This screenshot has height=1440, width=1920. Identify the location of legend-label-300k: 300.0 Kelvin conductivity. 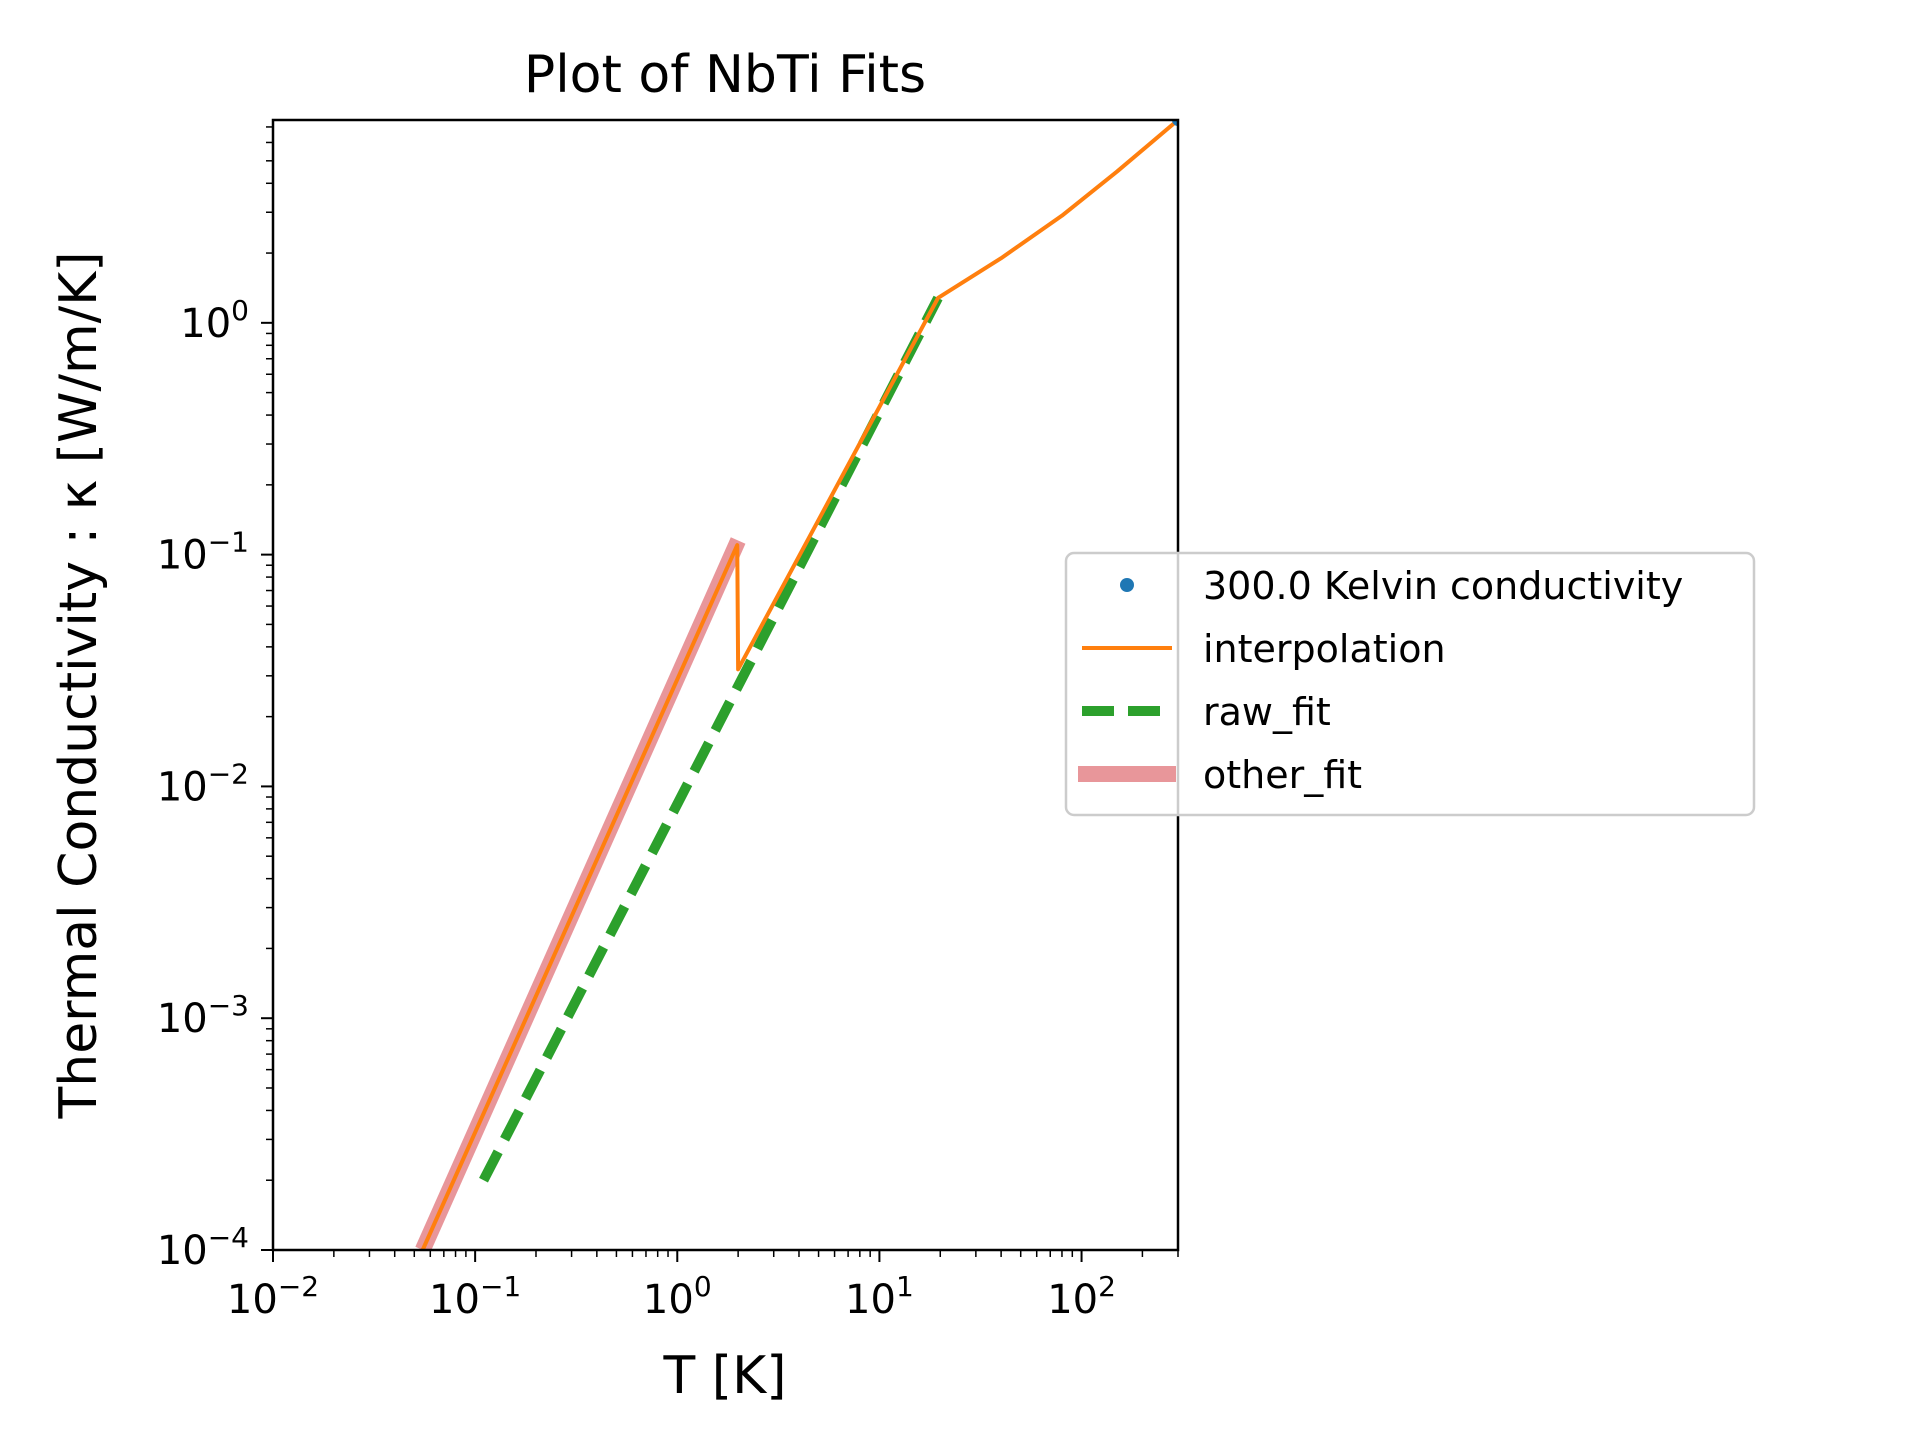
(1443, 586).